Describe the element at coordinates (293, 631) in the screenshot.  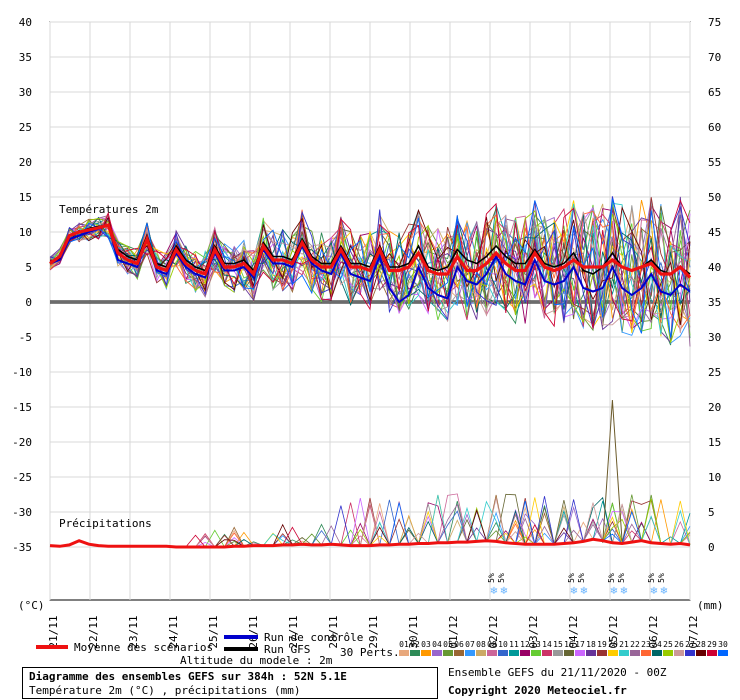
I see `x-date-label: 27/11` at that location.